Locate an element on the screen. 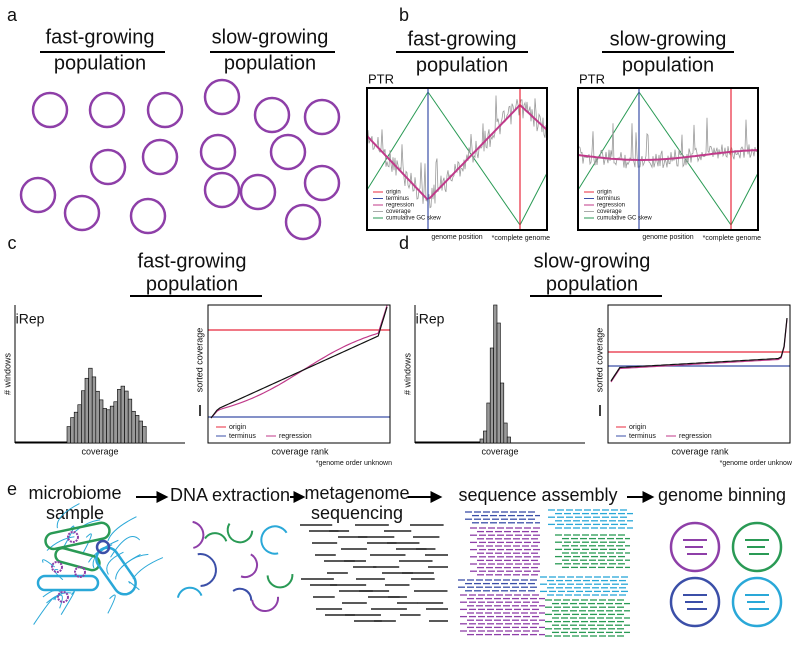 The image size is (800, 656). panel-label: c is located at coordinates (12, 243).